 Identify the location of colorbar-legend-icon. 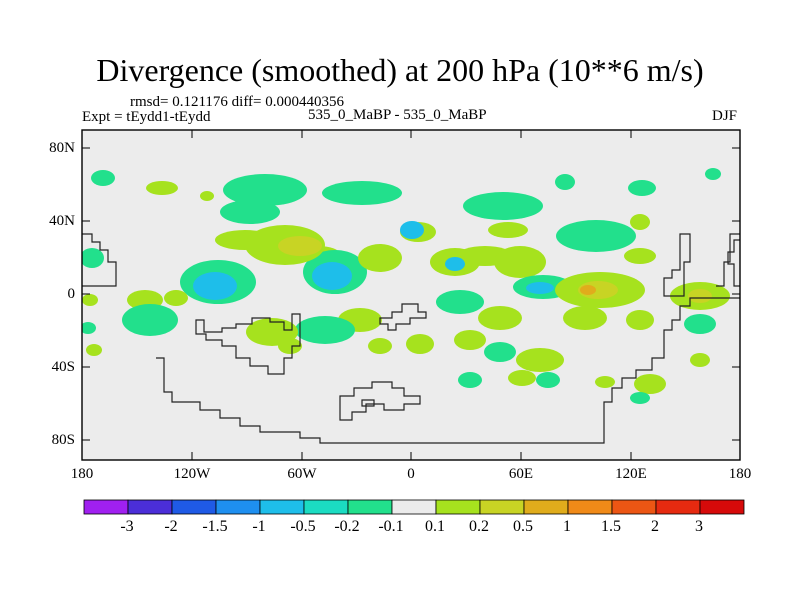
(414, 507).